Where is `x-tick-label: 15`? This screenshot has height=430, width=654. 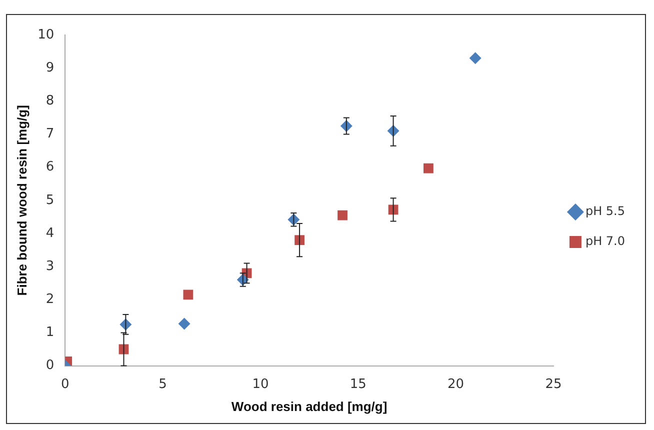 x-tick-label: 15 is located at coordinates (358, 384).